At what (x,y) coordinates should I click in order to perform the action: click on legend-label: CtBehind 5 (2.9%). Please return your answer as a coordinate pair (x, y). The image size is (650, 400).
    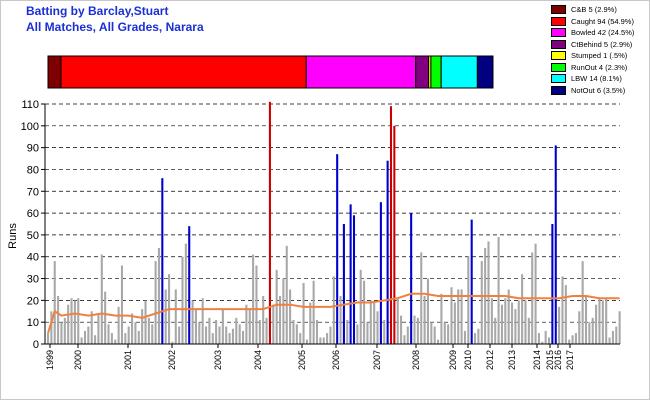
    Looking at the image, I should click on (602, 44).